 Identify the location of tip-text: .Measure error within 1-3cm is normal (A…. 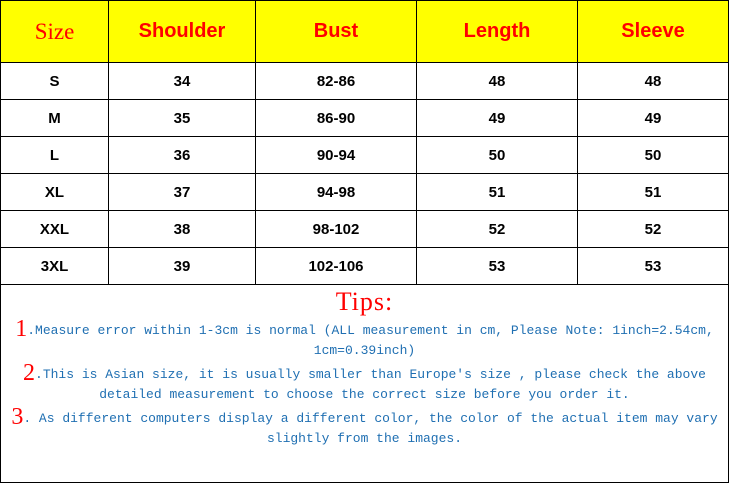
(370, 340).